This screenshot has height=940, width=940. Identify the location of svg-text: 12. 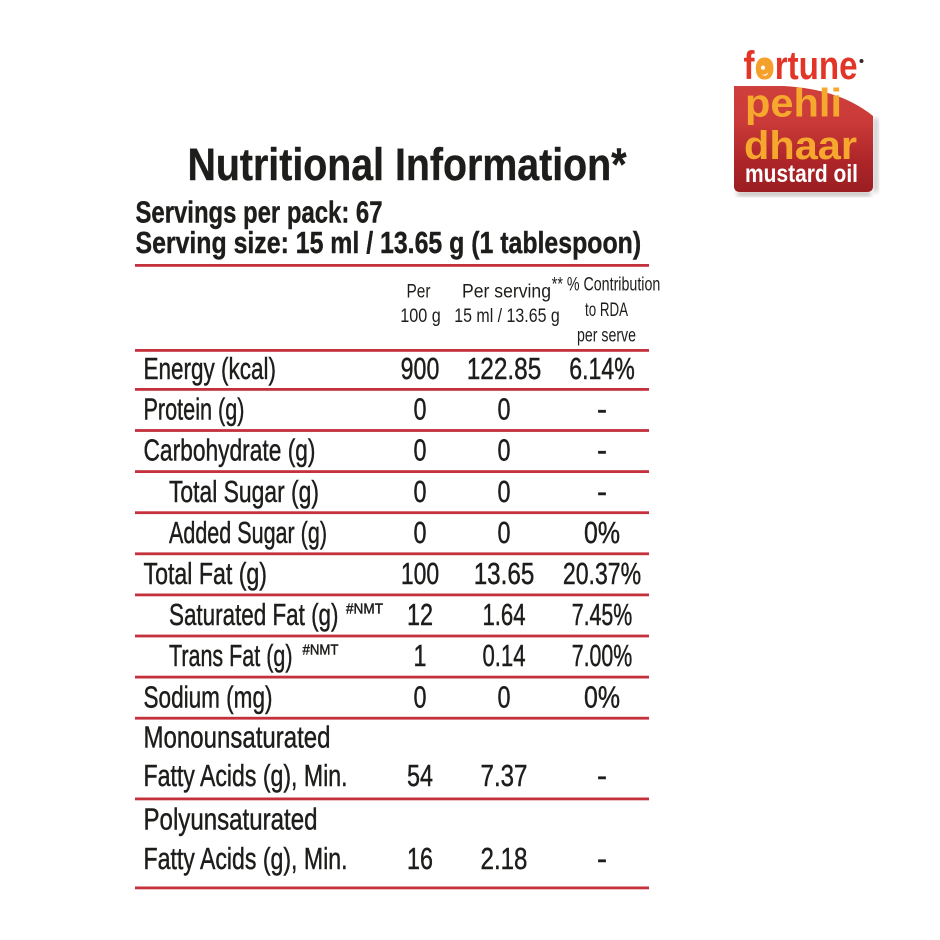
(420, 615).